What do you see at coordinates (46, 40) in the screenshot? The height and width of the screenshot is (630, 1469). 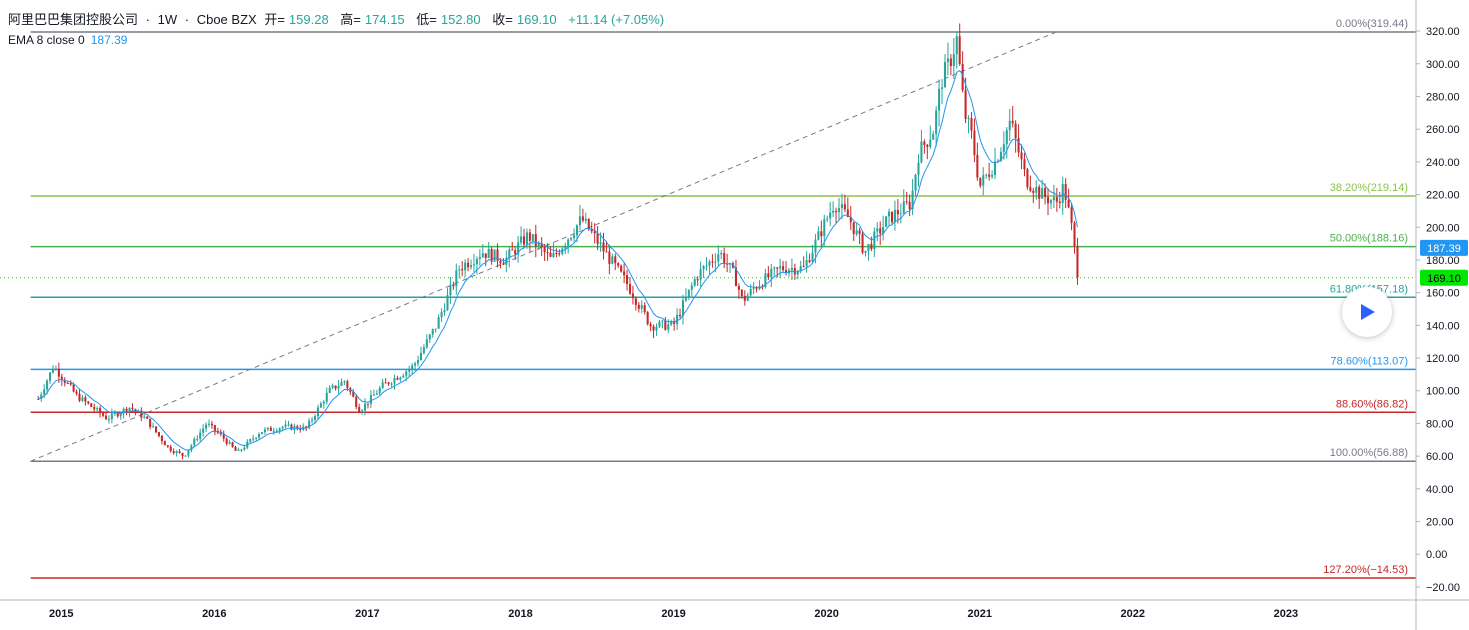 I see `indicator-label: EMA 8 close 0` at bounding box center [46, 40].